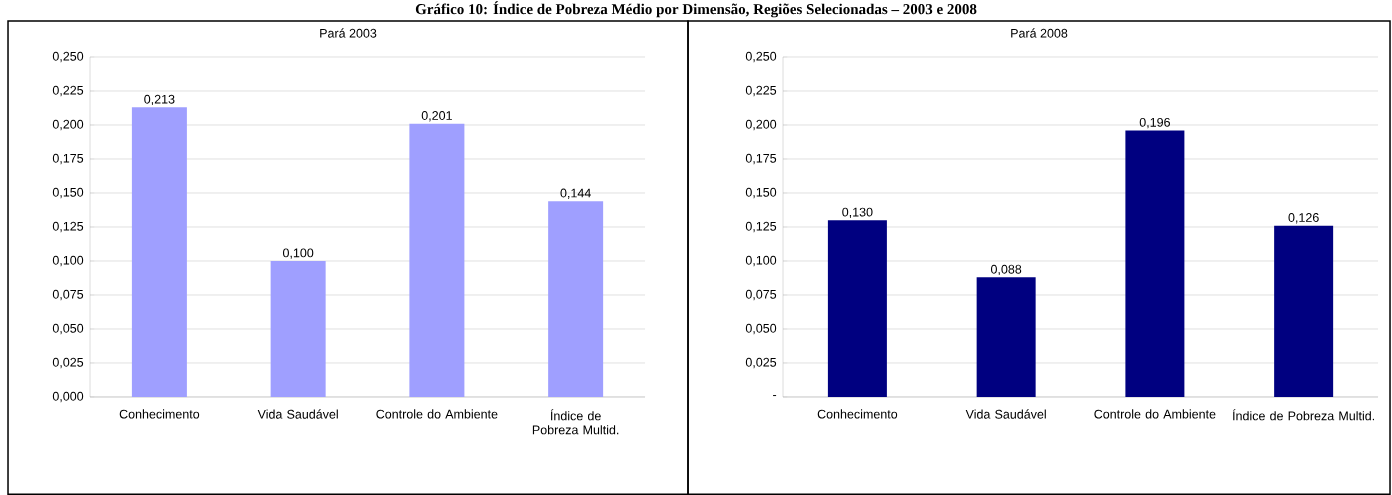 The width and height of the screenshot is (1392, 495). What do you see at coordinates (1039, 33) in the screenshot?
I see `chart-title: Pará 2008` at bounding box center [1039, 33].